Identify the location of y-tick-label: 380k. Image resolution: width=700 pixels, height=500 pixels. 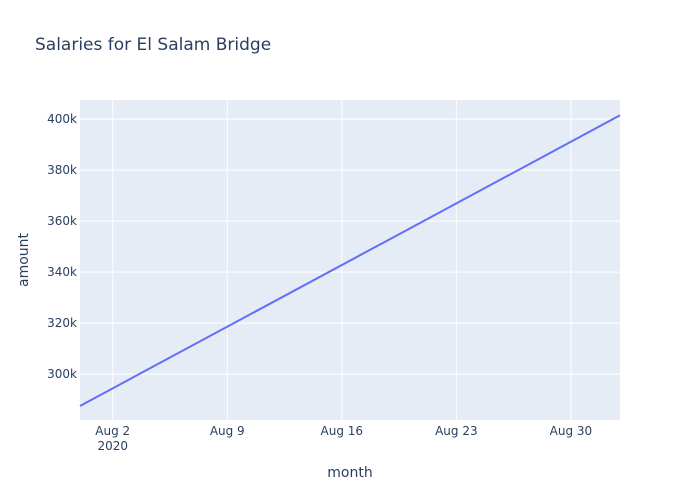
(62, 170).